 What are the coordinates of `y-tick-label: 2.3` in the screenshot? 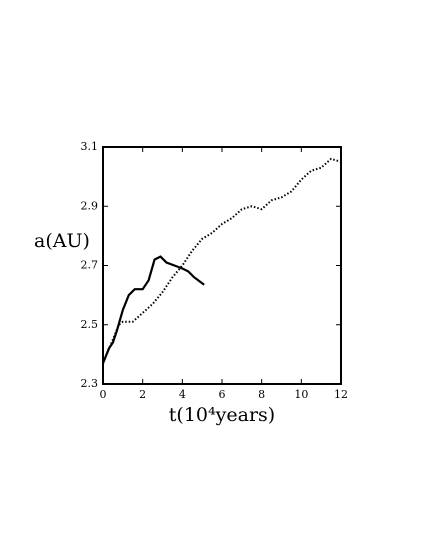 It's located at (90, 383).